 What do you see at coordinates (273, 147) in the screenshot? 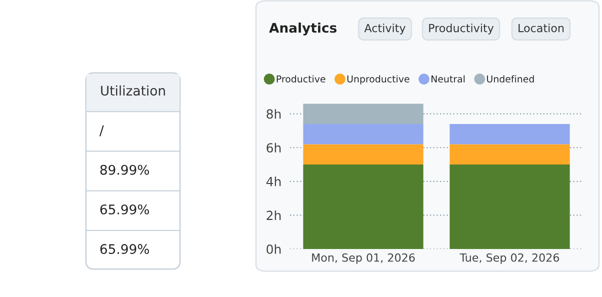
I see `y-tick-label: 6h` at bounding box center [273, 147].